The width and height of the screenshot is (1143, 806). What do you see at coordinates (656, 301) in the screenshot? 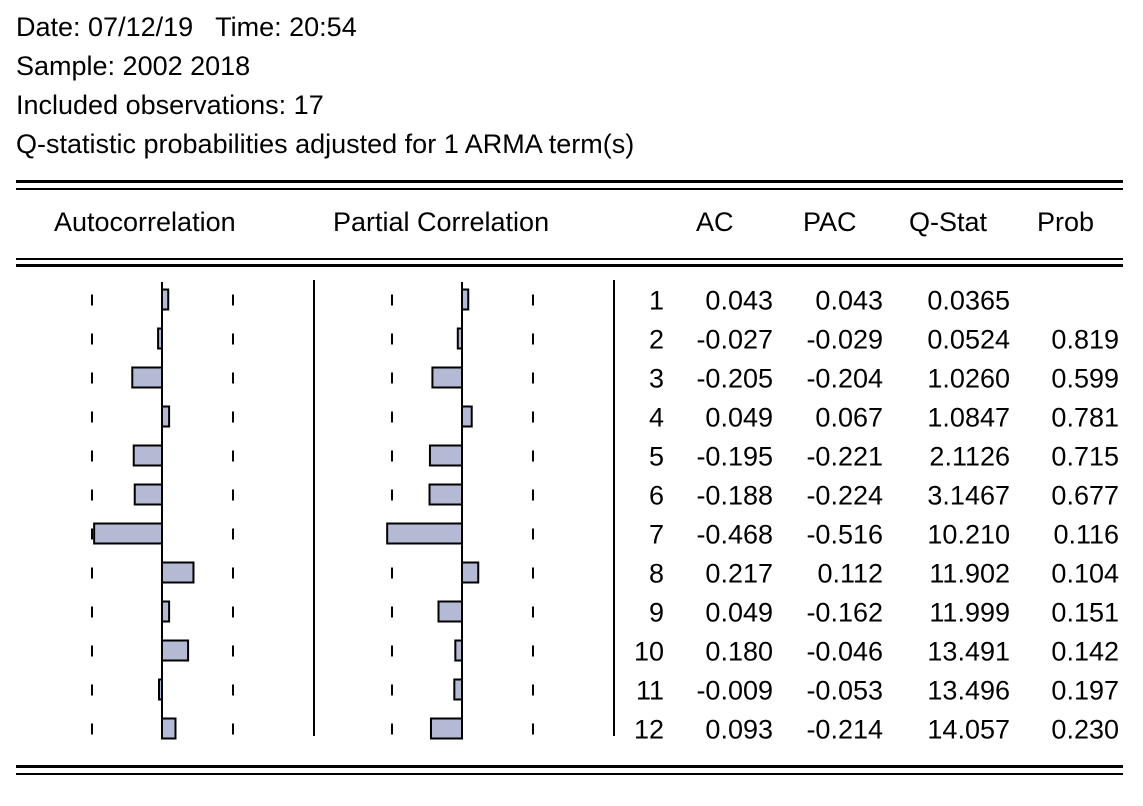
I see `lag-label: 1` at bounding box center [656, 301].